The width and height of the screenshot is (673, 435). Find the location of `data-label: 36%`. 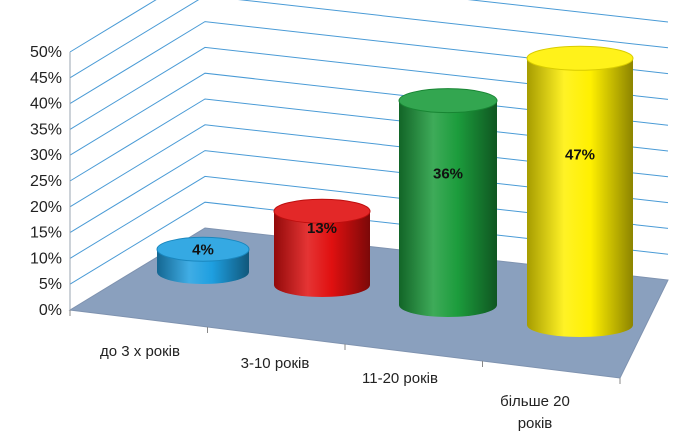

data-label: 36% is located at coordinates (448, 173).